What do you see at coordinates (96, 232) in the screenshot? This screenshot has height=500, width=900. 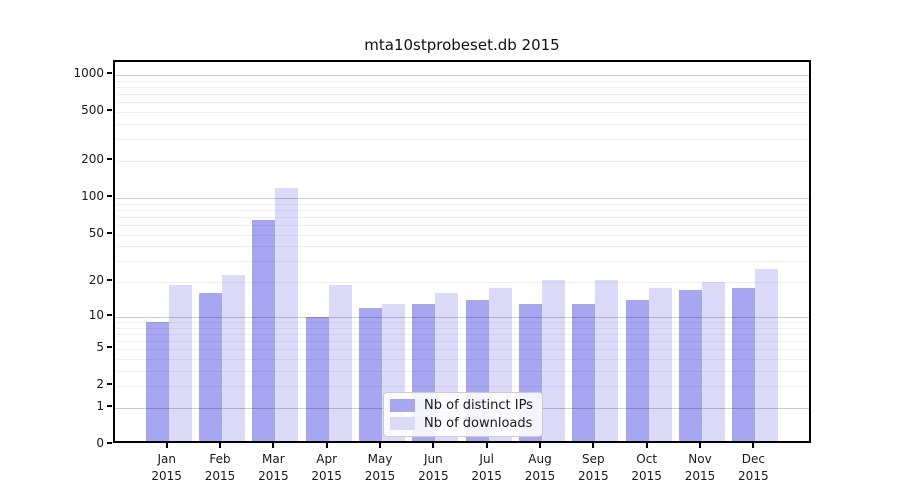 I see `y-tick-label: 50` at bounding box center [96, 232].